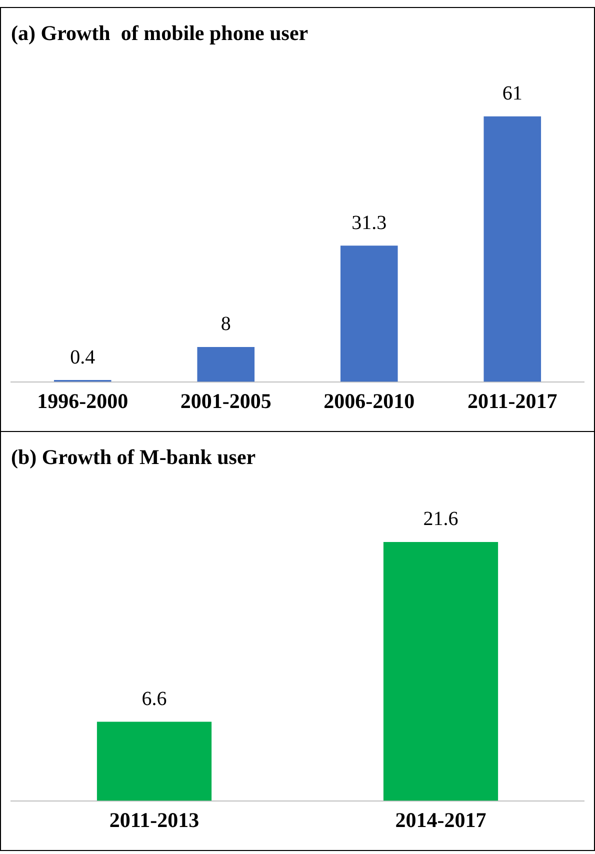  Describe the element at coordinates (154, 820) in the screenshot. I see `x-tick-label: 2011-2013` at that location.